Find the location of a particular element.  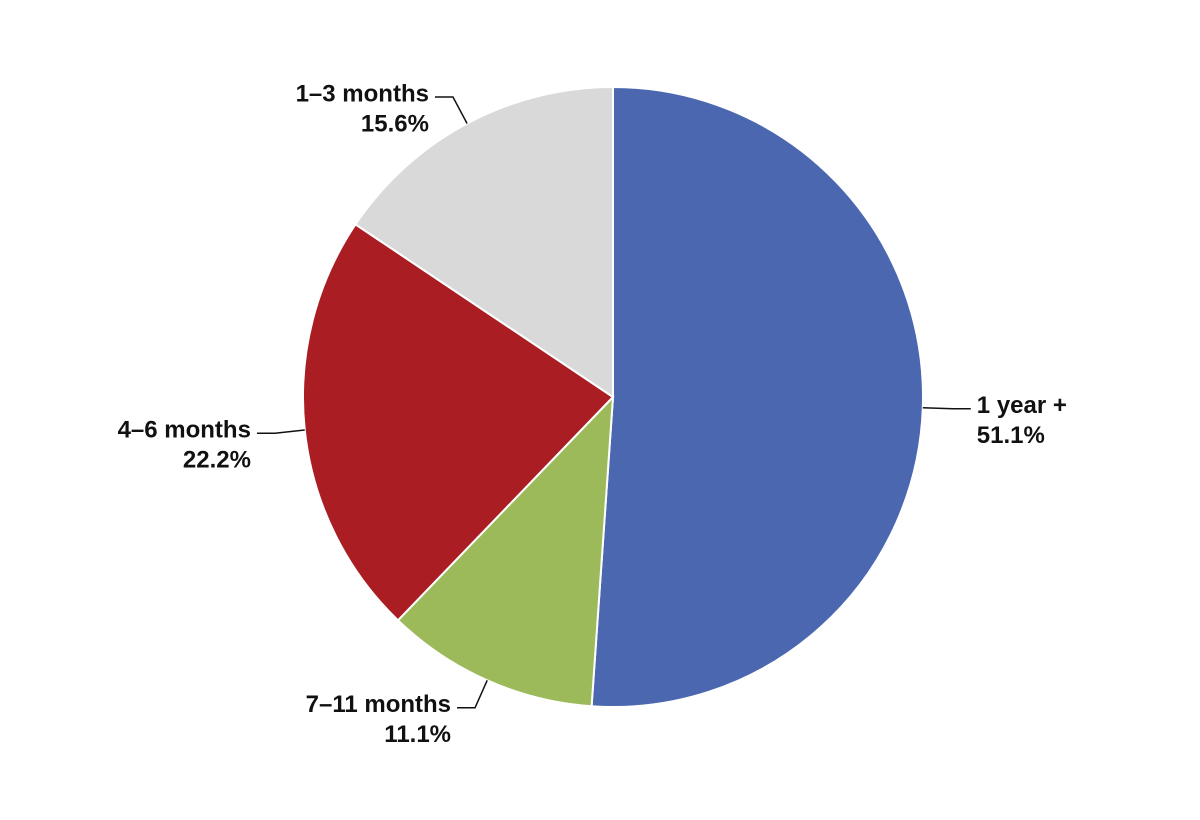

value-label: 22.2% is located at coordinates (217, 460).